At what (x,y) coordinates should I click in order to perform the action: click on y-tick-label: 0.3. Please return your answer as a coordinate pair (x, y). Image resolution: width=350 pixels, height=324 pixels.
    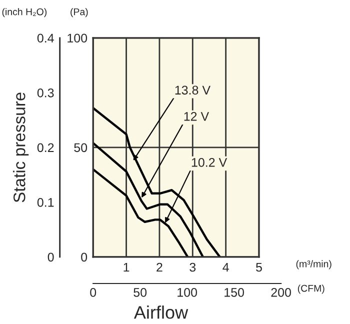
    Looking at the image, I should click on (45, 93).